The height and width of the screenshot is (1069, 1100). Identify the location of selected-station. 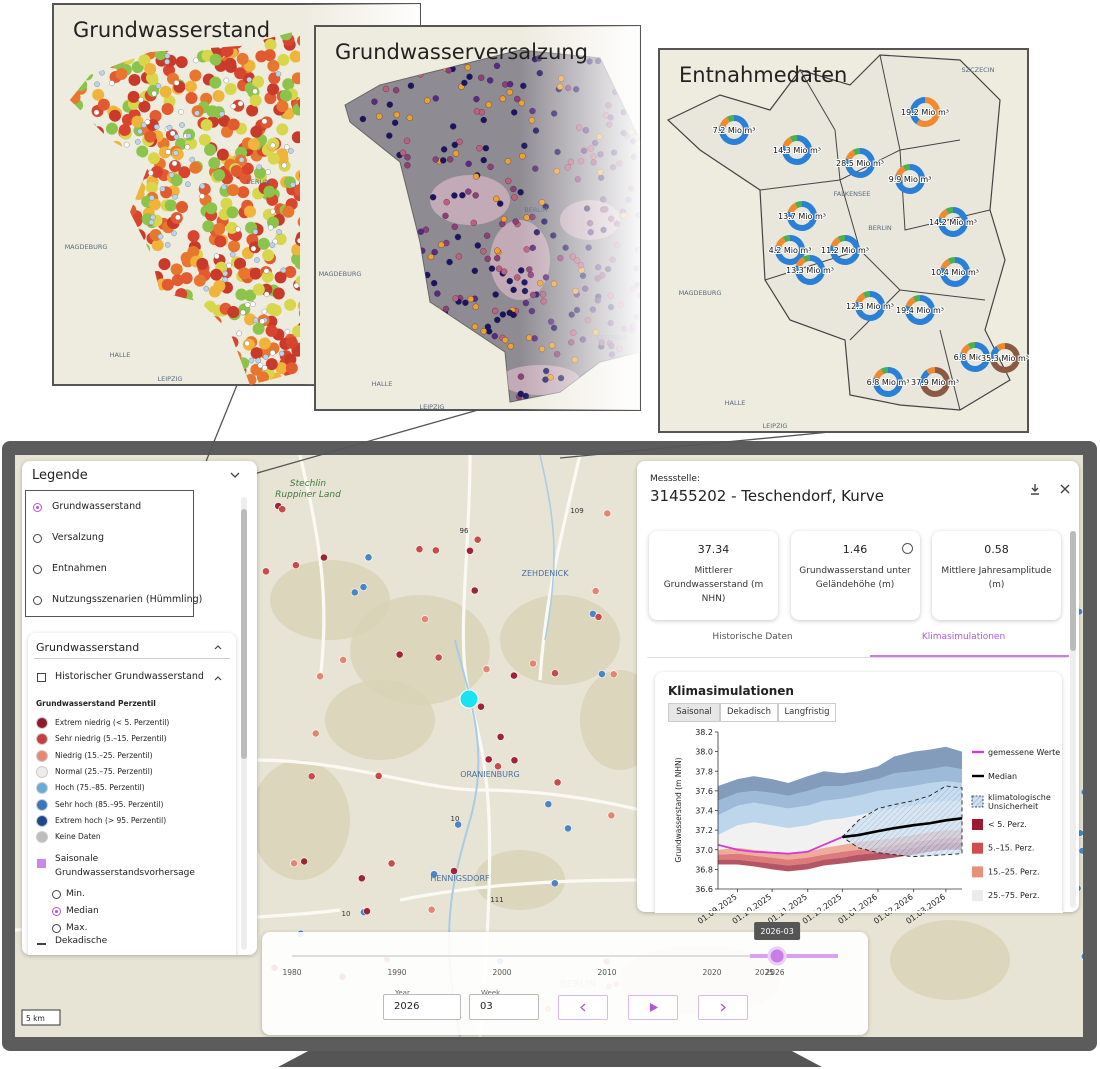
(469, 699).